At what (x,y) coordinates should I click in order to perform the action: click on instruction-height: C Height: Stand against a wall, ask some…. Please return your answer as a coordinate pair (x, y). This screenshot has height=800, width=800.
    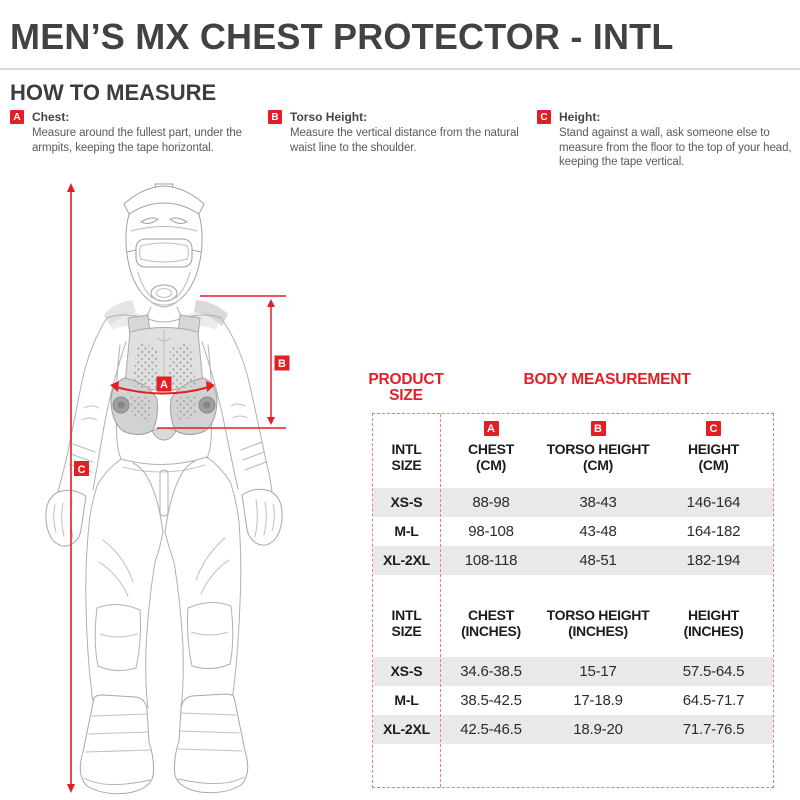
    Looking at the image, I should click on (668, 140).